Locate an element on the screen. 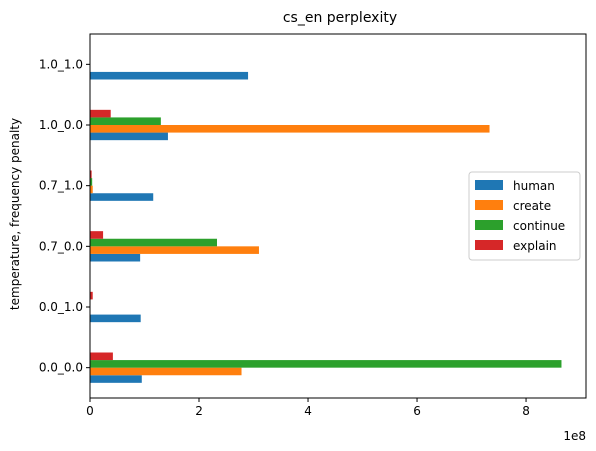  bar-create-0.7_1.0 is located at coordinates (91, 189).